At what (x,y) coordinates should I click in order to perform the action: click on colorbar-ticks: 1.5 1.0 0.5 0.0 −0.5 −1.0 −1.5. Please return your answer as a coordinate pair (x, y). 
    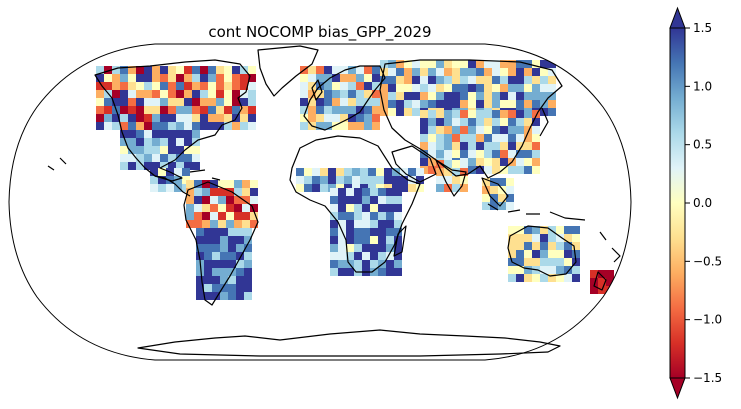
    Looking at the image, I should click on (703, 203).